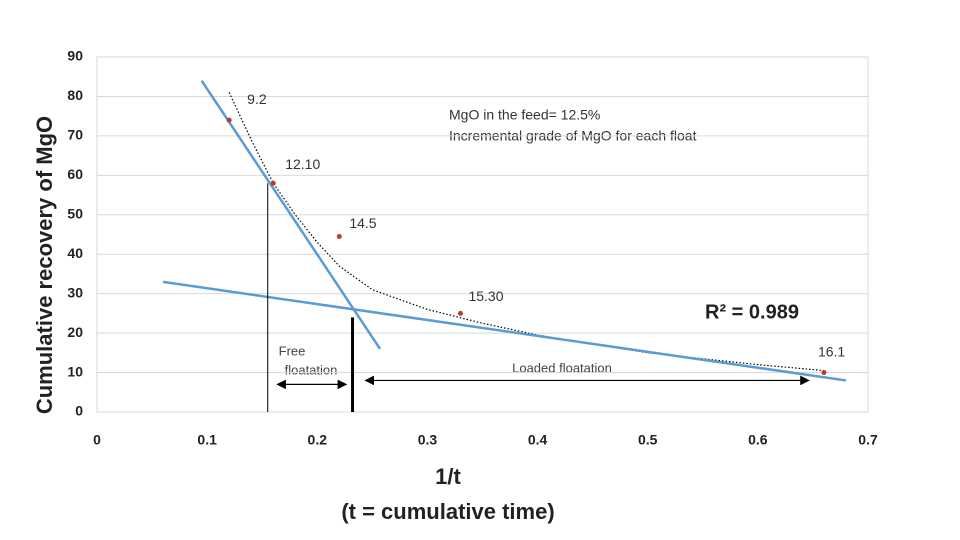  Describe the element at coordinates (79, 411) in the screenshot. I see `y-tick-label: 0` at that location.